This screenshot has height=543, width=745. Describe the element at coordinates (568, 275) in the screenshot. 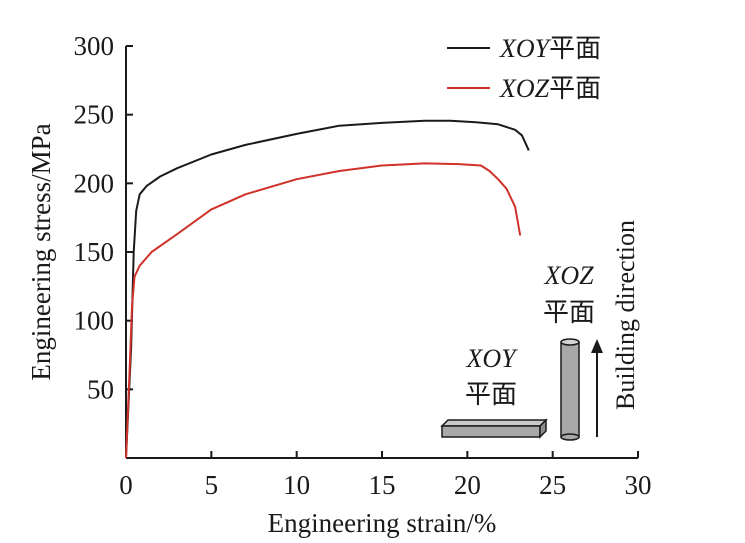

I see `xoz-annotation-italic: XOZ` at that location.